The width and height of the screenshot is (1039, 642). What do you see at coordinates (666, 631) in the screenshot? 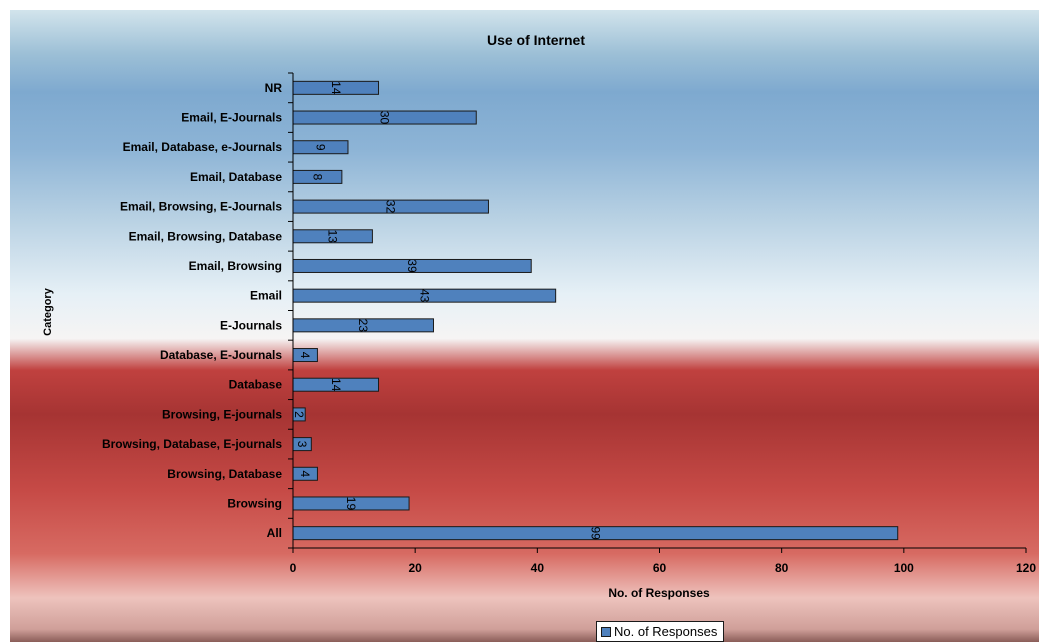
I see `legend-label: No. of Responses` at bounding box center [666, 631].